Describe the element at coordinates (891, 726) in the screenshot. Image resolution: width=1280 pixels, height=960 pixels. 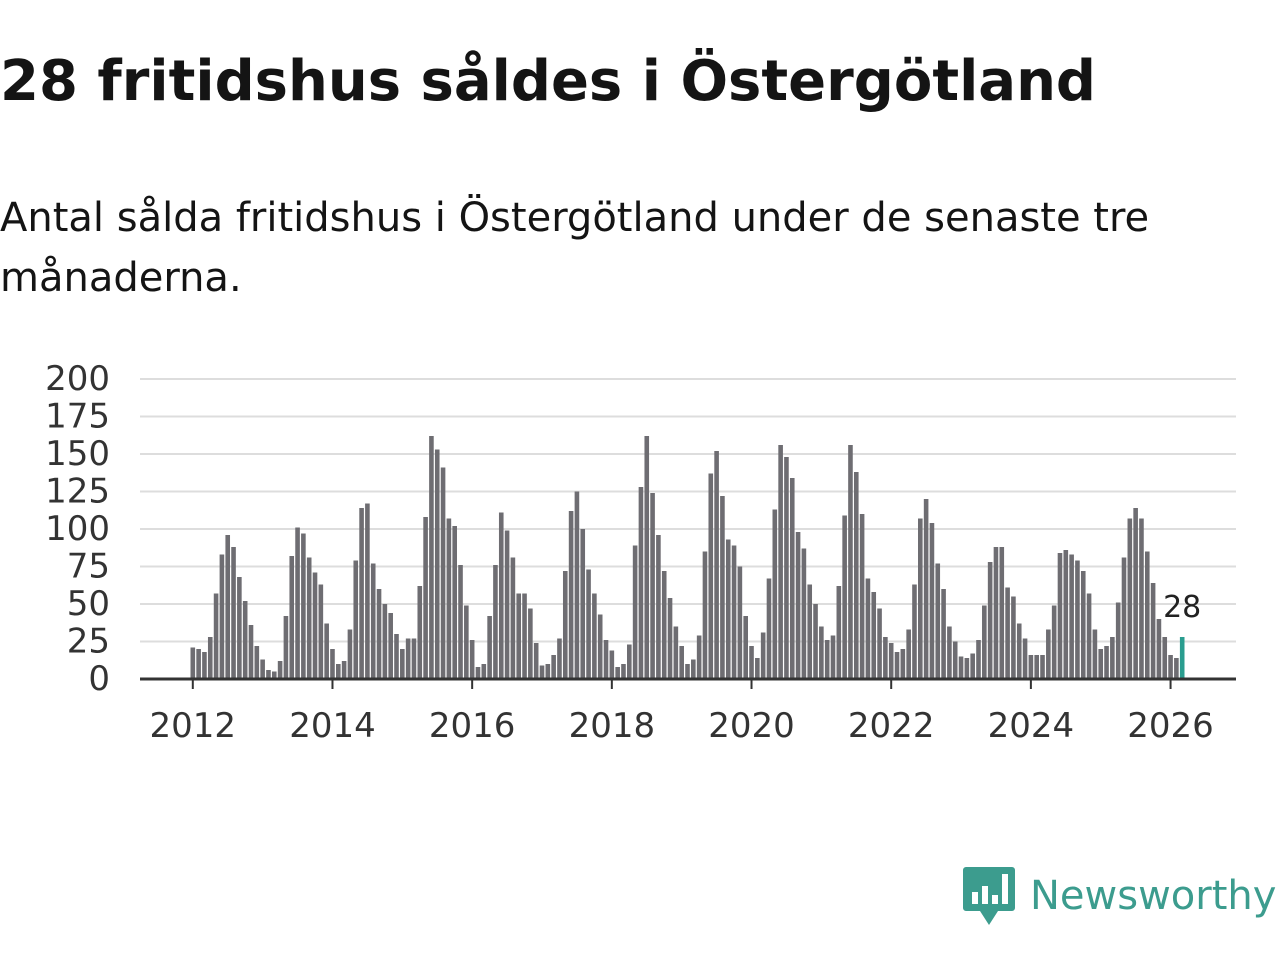
I see `x-tick-label: 2022` at that location.